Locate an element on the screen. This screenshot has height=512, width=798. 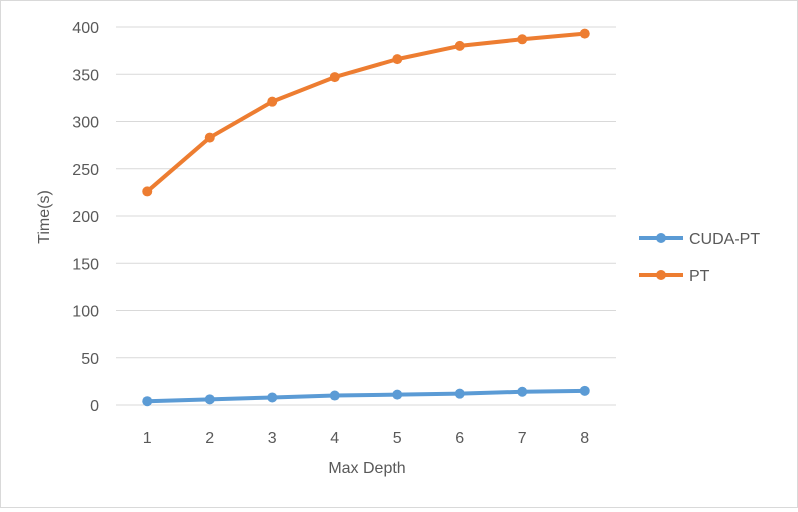
x-tick-label: 2 is located at coordinates (209, 438).